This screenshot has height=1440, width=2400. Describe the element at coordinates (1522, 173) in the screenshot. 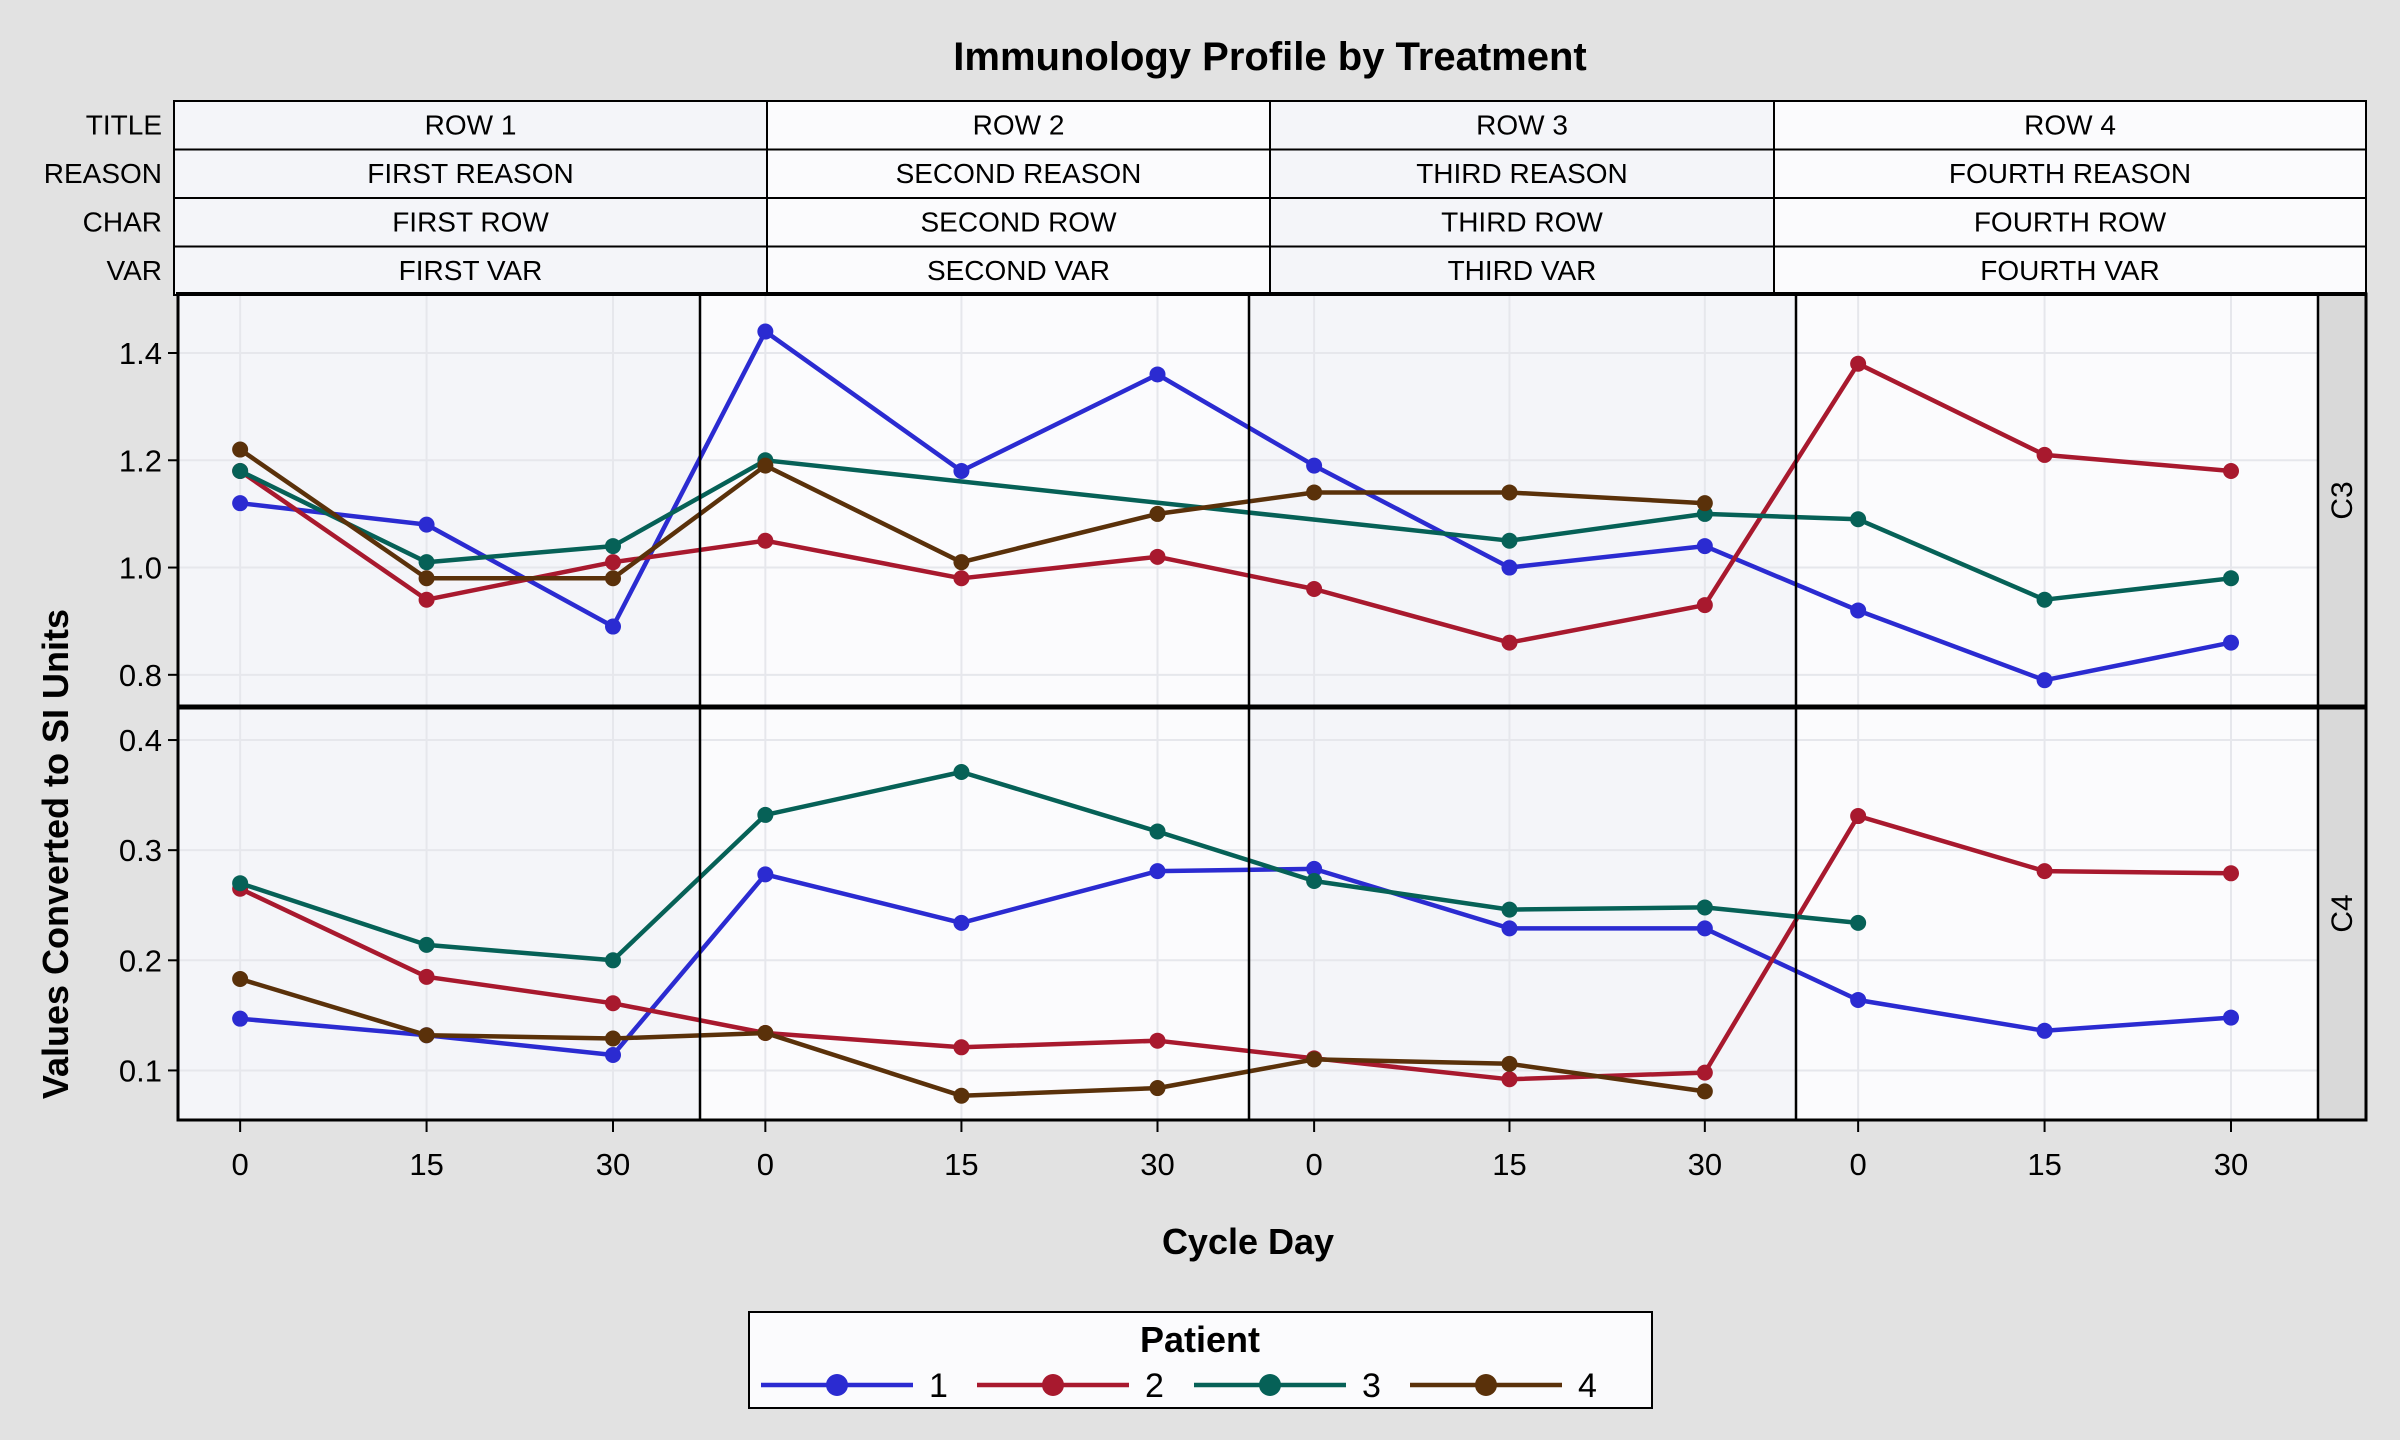

I see `header-cell-text: THIRD REASON` at that location.